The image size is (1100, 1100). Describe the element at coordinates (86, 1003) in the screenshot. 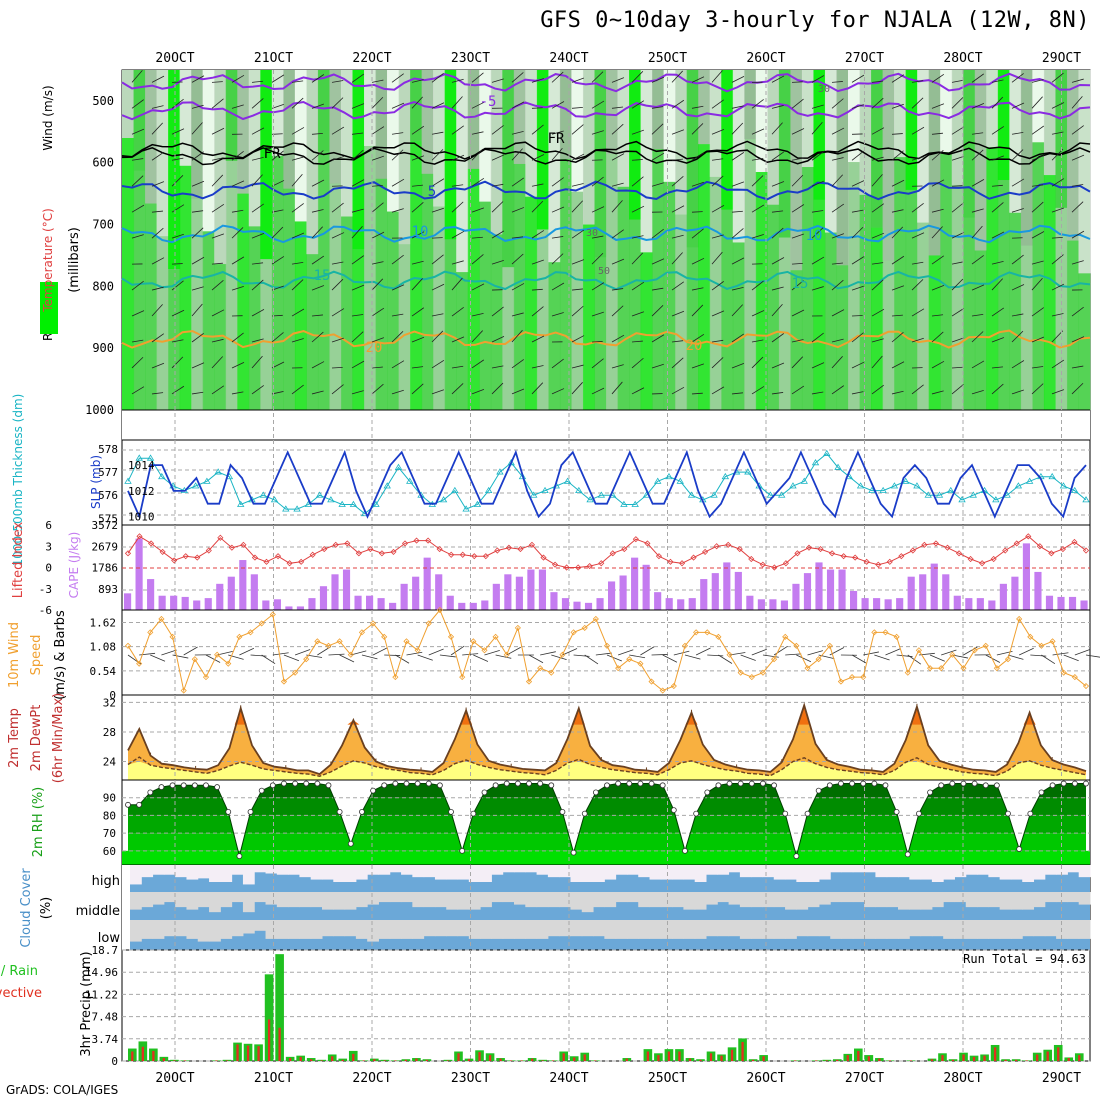

I see `ylabel-precip: 3hr Precip (mm)` at that location.